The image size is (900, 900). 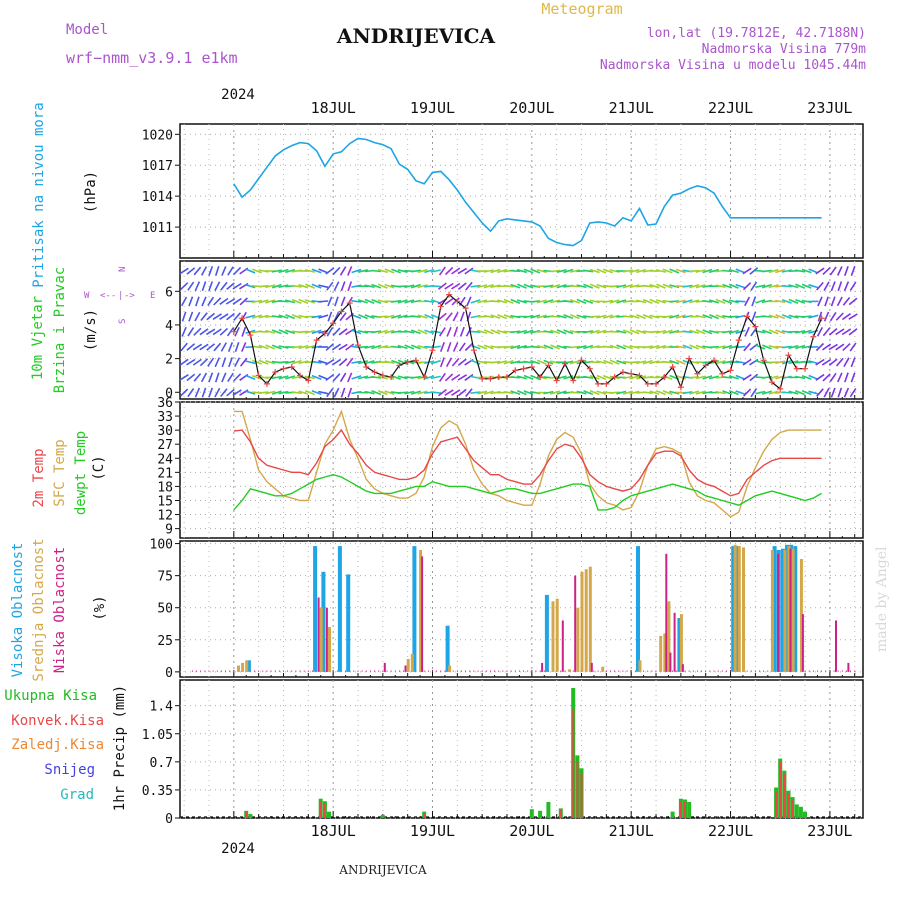 I want to click on y-tick-label: 75, so click(x=165, y=577).